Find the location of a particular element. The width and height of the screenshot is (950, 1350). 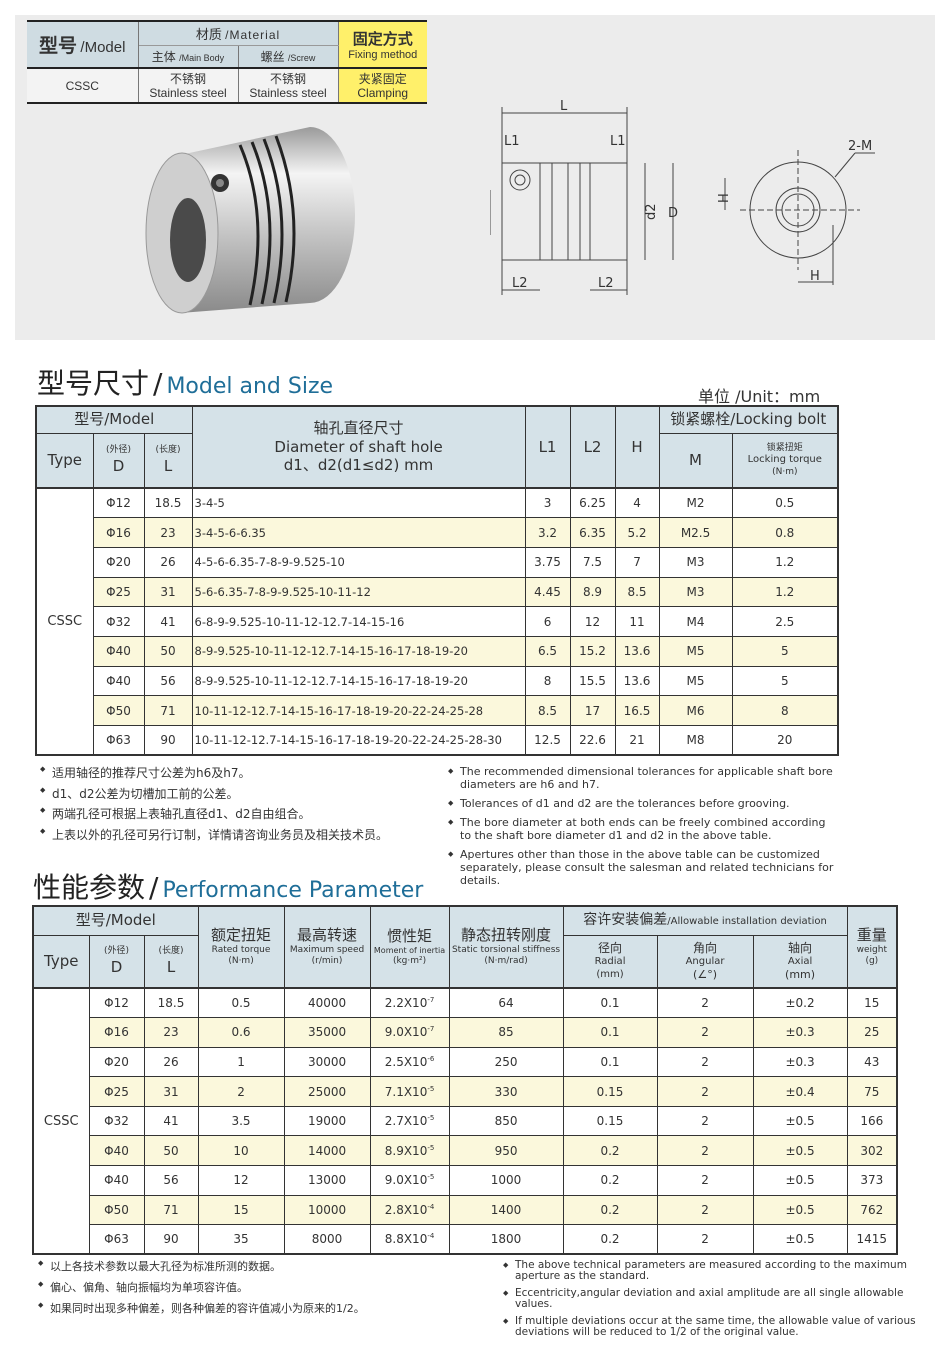

label-L2-right: L2 is located at coordinates (606, 283).